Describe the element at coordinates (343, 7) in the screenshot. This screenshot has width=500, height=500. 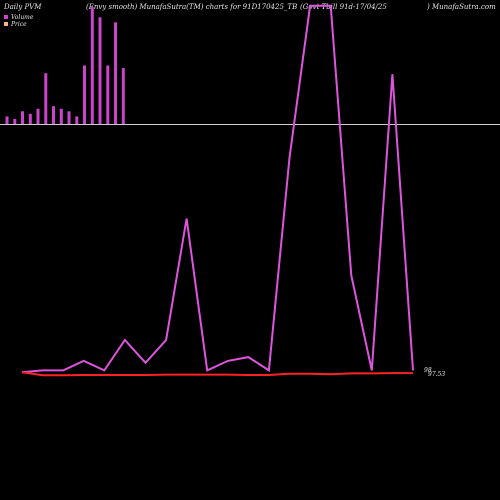
I see `chart-title-instrument: (Govt Tbill 91d-17/04/25` at that location.